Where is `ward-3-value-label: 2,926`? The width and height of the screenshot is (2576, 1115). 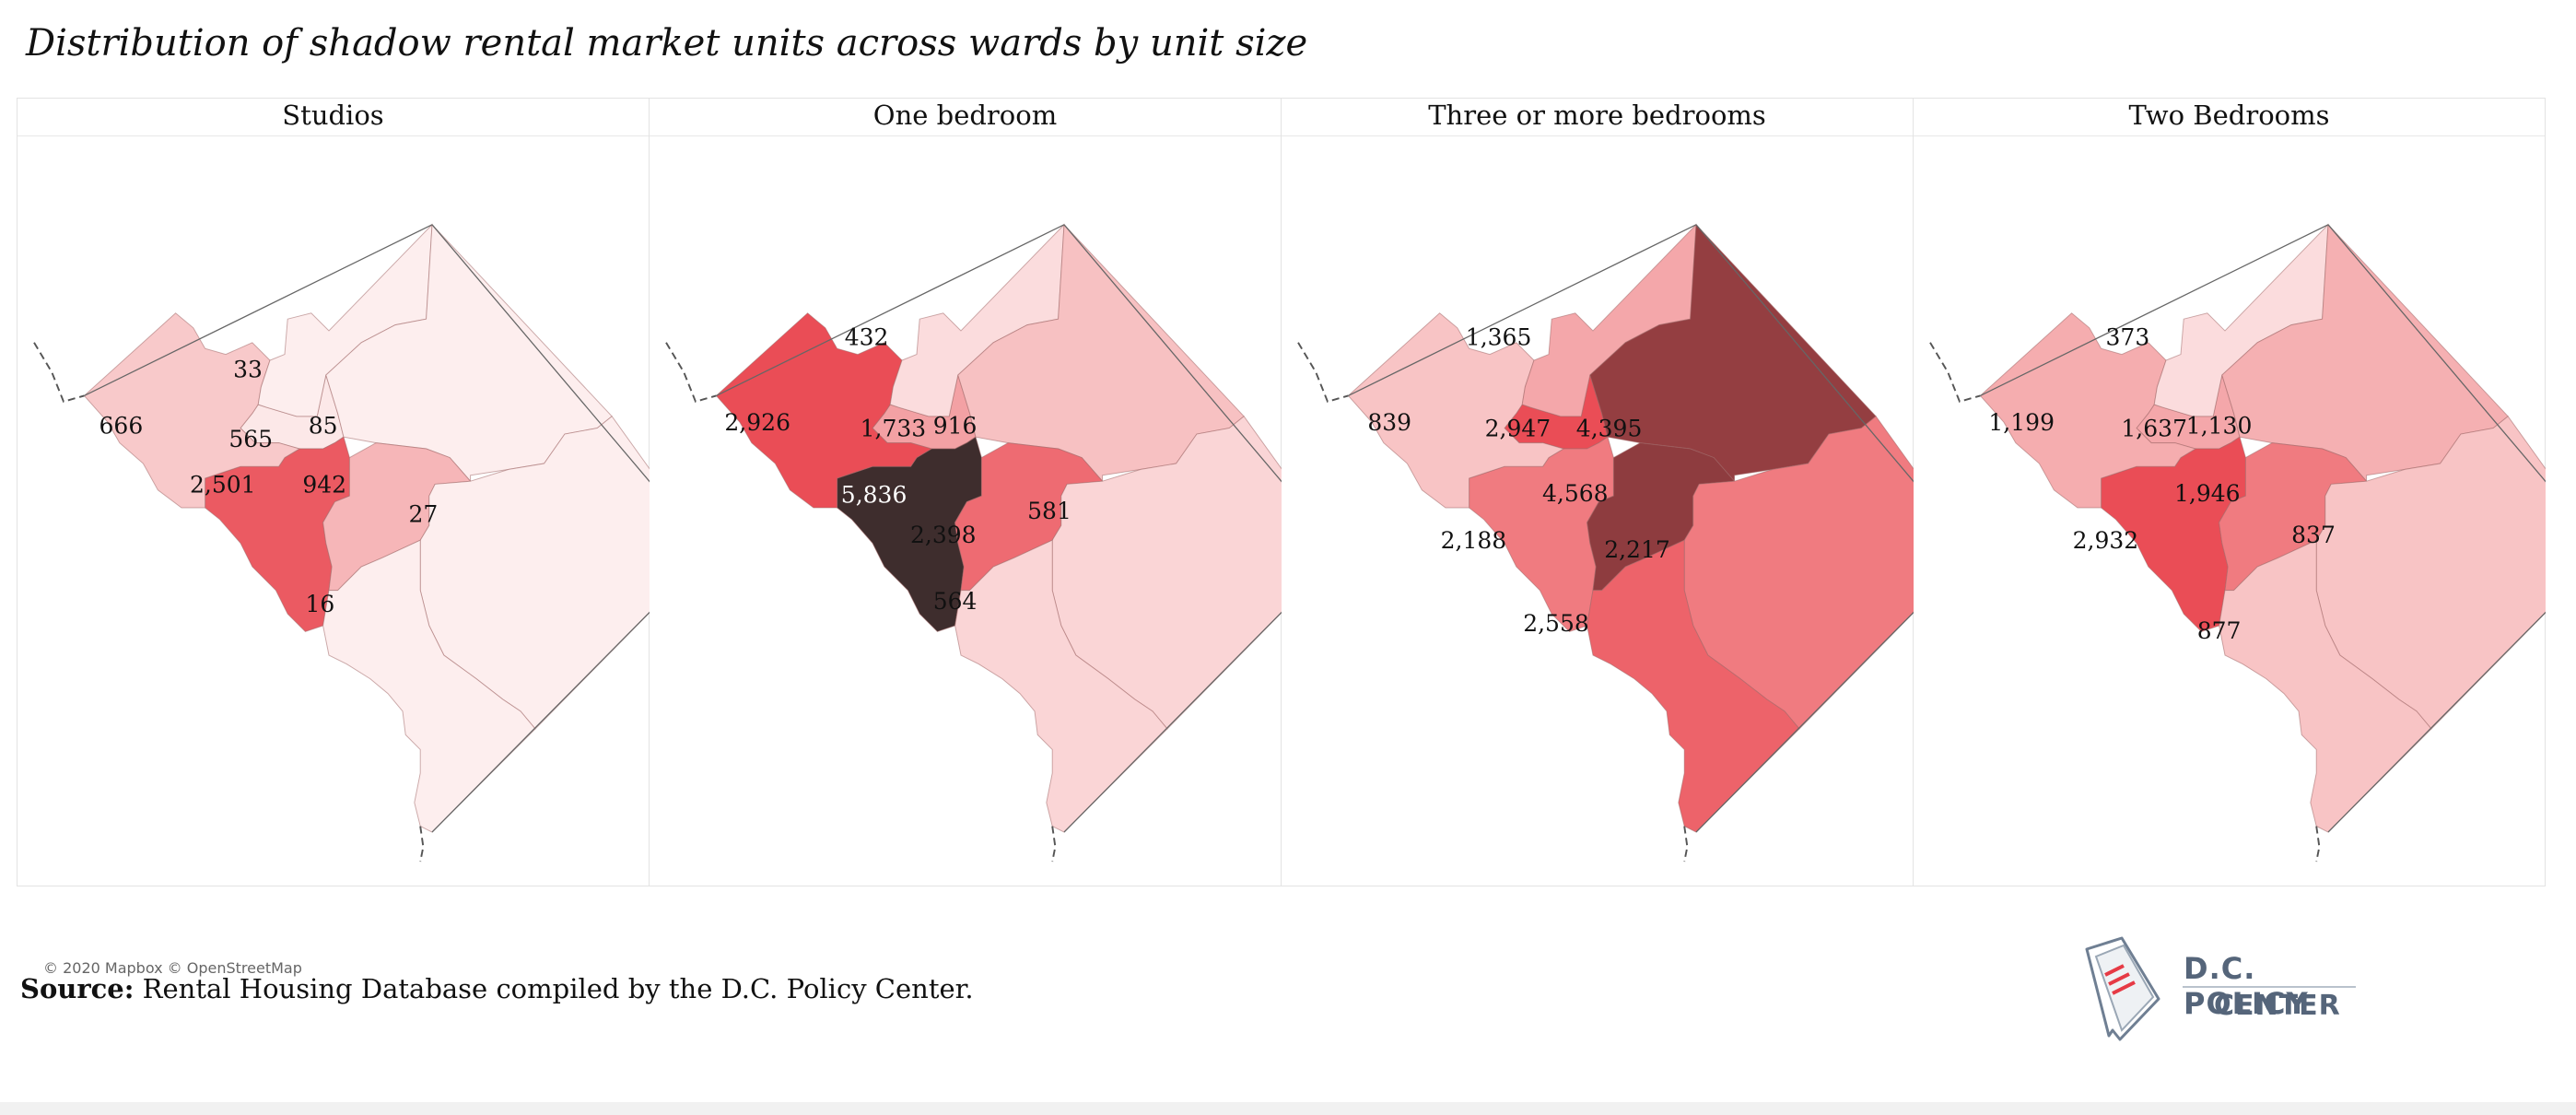 ward-3-value-label: 2,926 is located at coordinates (757, 423).